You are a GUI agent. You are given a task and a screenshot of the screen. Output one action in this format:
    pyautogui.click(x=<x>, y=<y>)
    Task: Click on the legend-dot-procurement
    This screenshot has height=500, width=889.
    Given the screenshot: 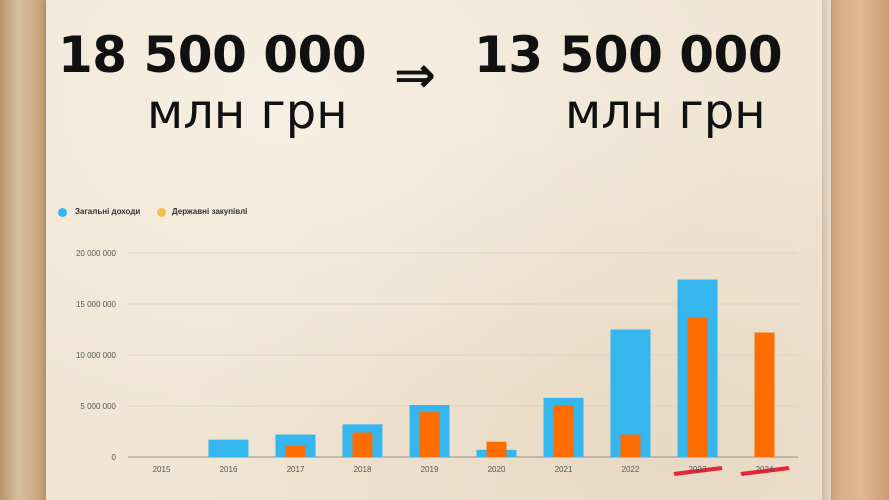 What is the action you would take?
    pyautogui.click(x=161, y=212)
    